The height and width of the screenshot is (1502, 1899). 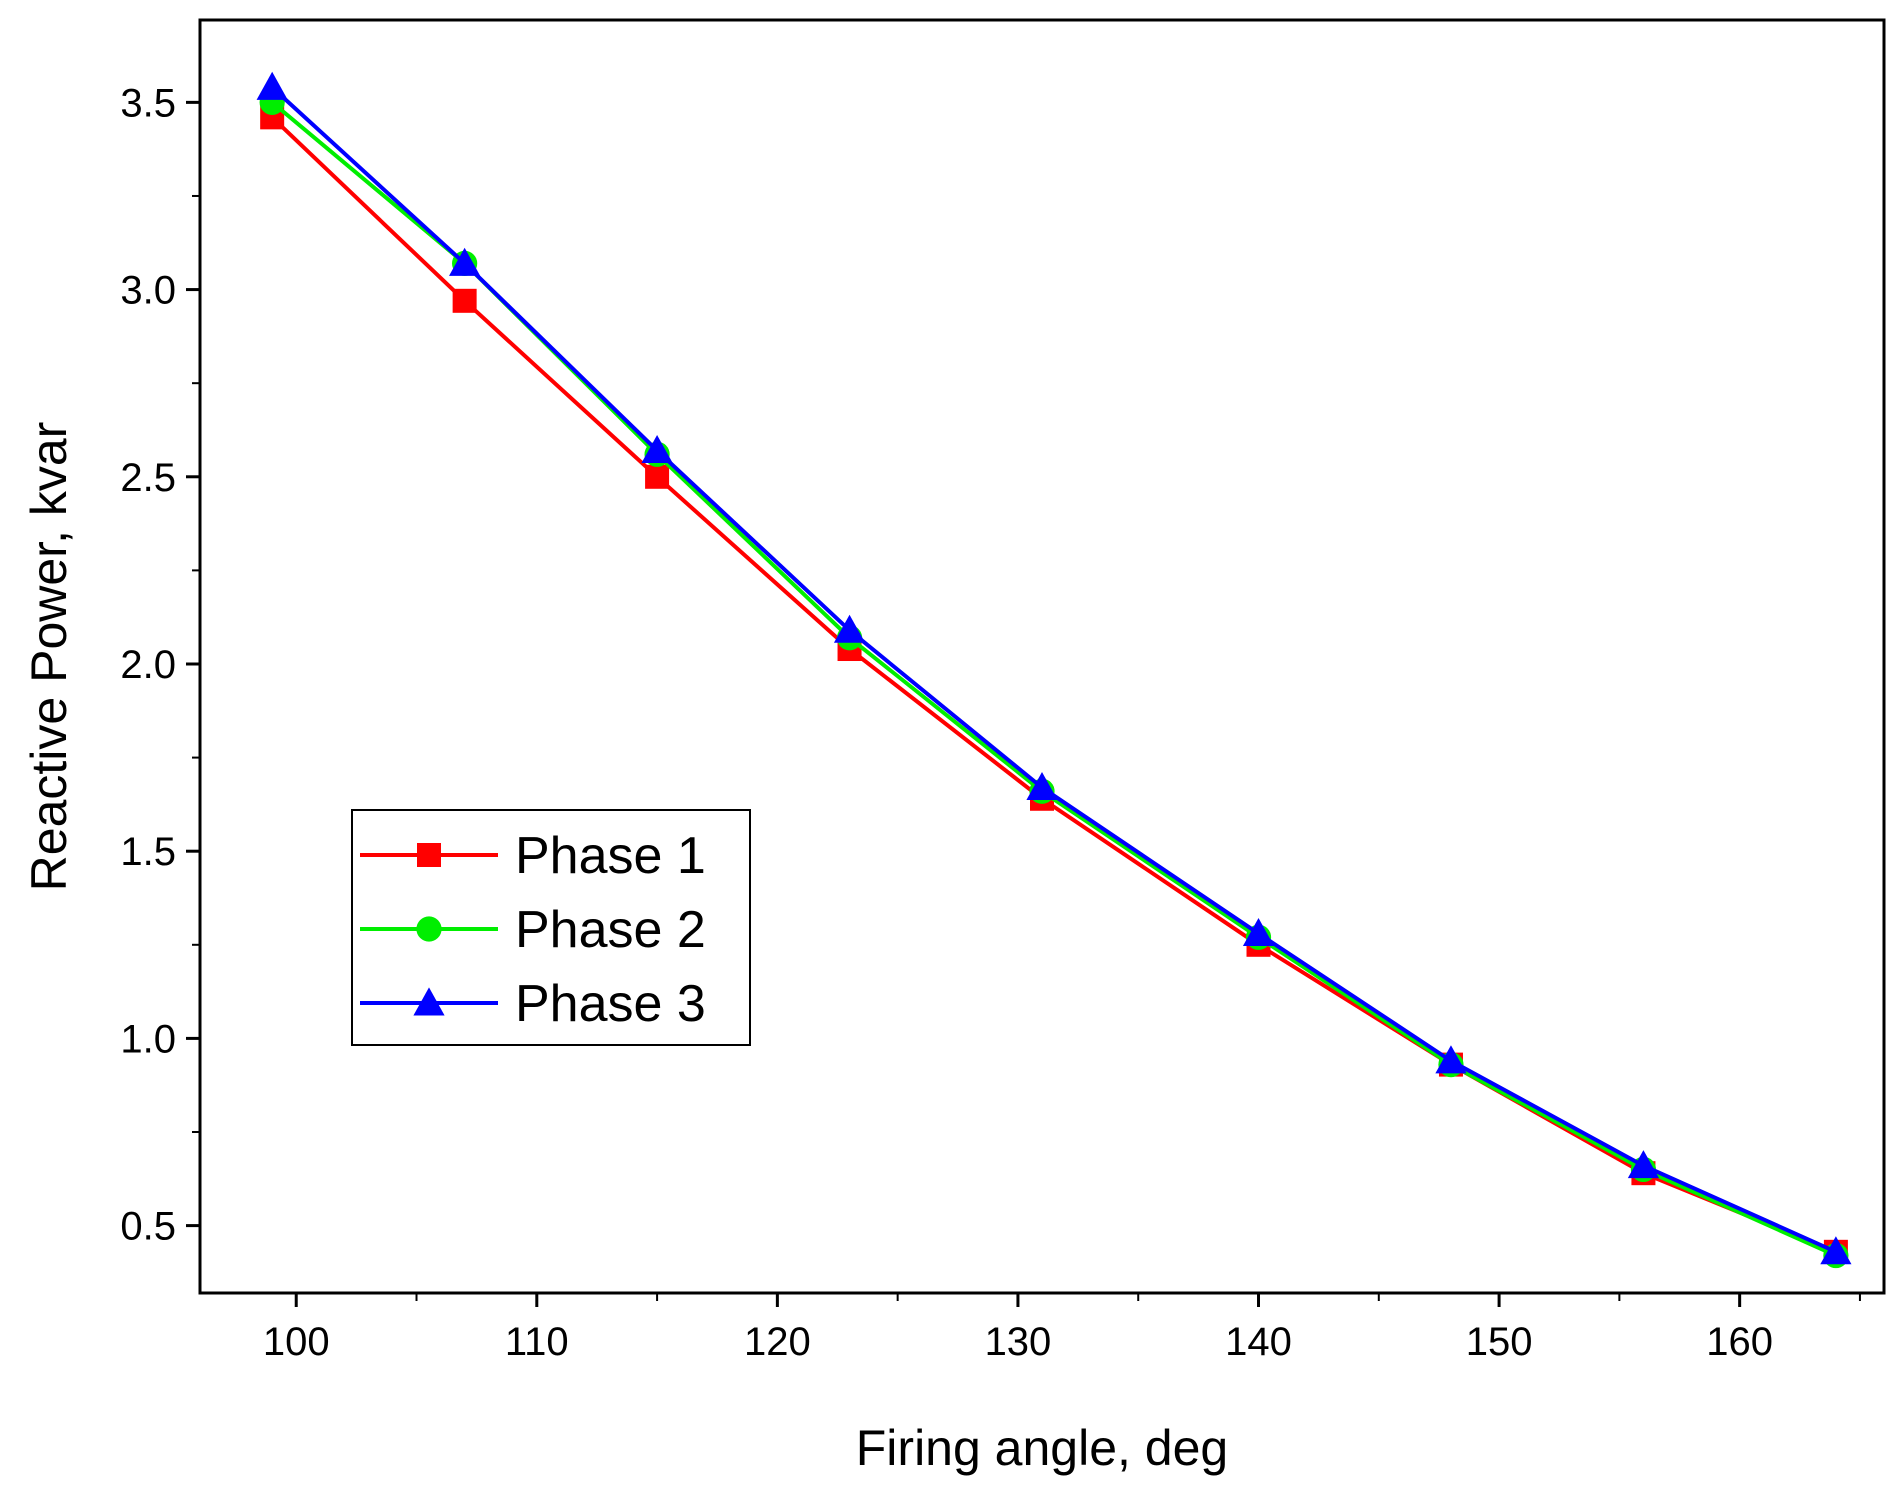 I want to click on x-tick-label: 100, so click(x=296, y=1342).